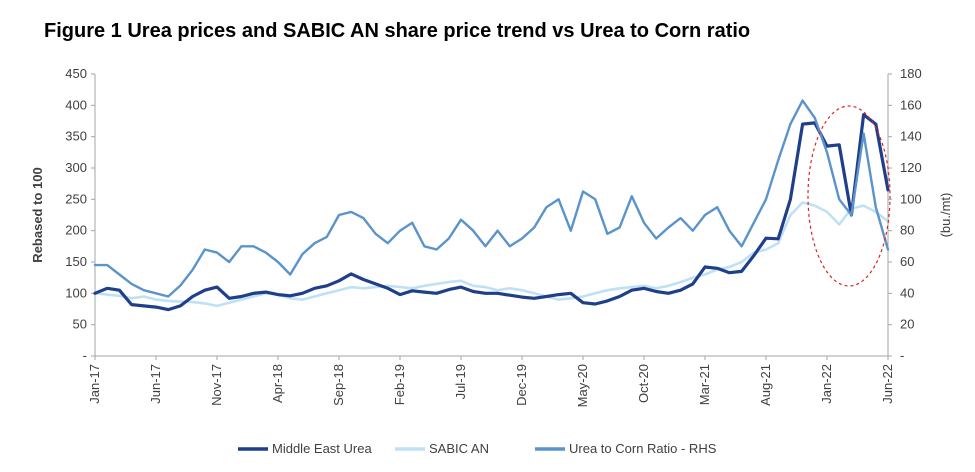 Image resolution: width=975 pixels, height=472 pixels. What do you see at coordinates (322, 448) in the screenshot?
I see `legend-label: Middle East Urea` at bounding box center [322, 448].